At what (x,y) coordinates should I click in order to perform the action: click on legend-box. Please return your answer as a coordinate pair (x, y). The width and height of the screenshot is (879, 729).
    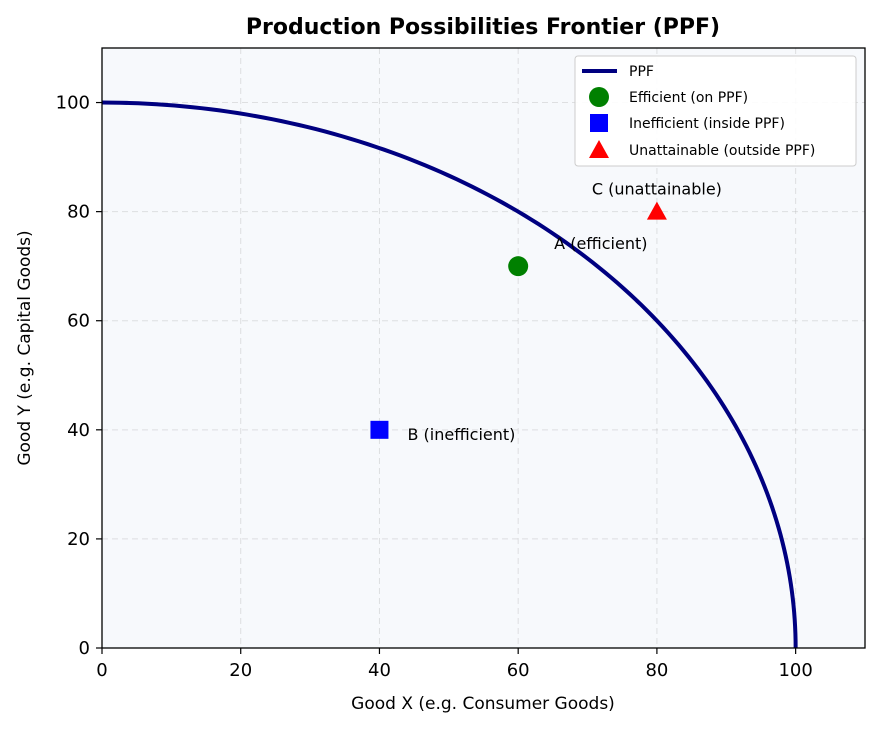
    Looking at the image, I should click on (715, 111).